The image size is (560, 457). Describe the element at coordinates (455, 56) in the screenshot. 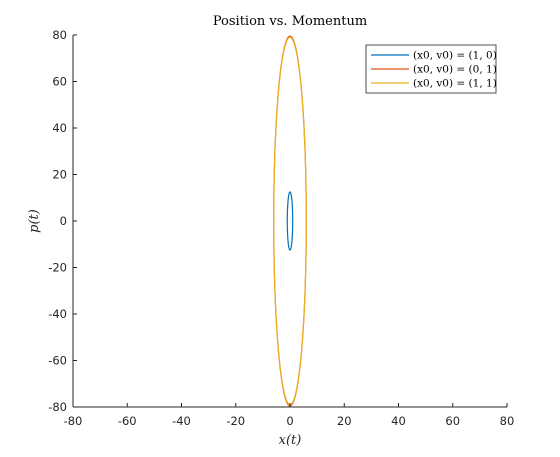

I see `legend-label-1: (x0, v0) = (1, 0)` at that location.